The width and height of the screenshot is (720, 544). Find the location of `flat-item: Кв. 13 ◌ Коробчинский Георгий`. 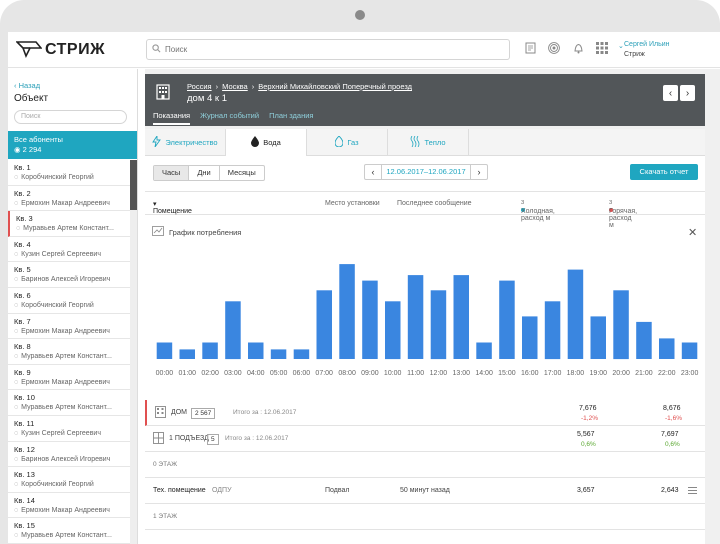

flat-item: Кв. 13 ◌ Коробчинский Георгий is located at coordinates (69, 480).